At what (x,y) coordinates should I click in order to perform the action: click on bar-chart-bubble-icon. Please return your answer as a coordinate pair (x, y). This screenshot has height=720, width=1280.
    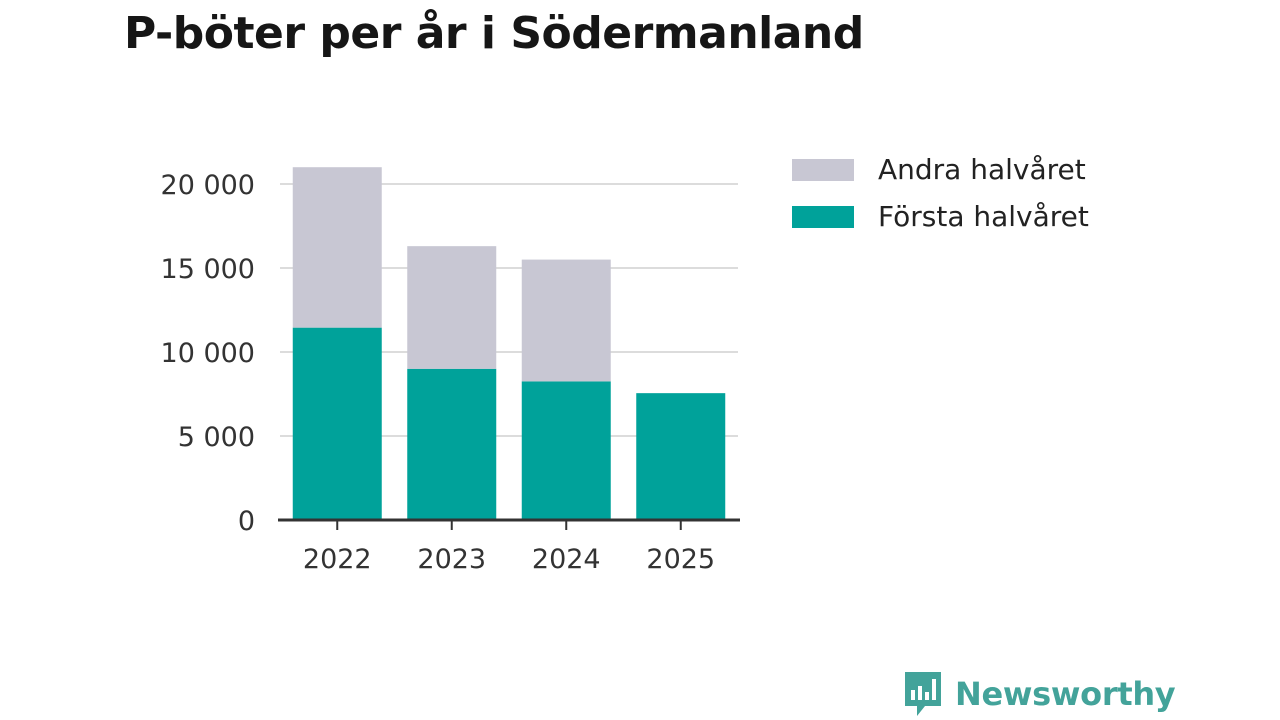
    Looking at the image, I should click on (923, 694).